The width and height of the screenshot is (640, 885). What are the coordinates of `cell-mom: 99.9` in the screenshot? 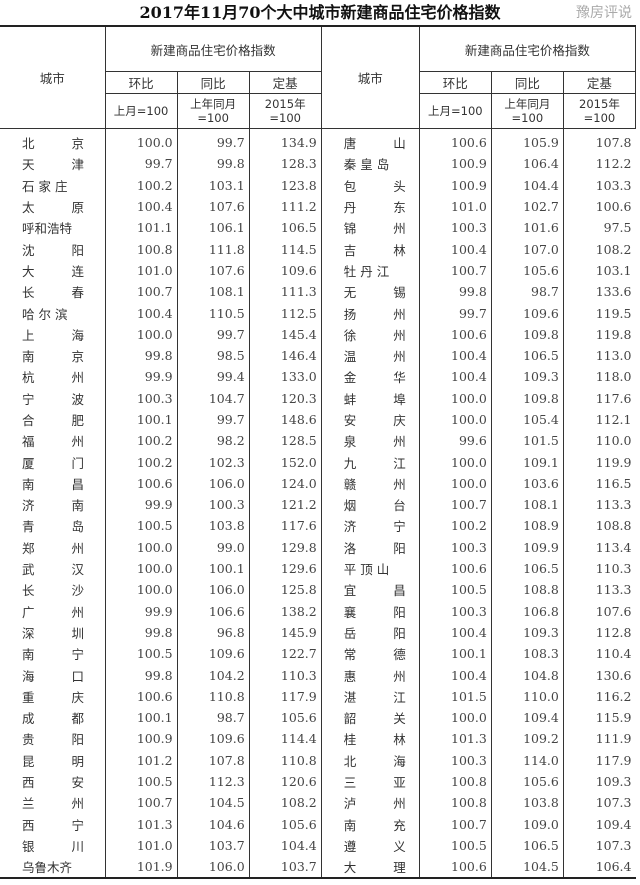 It's located at (141, 611).